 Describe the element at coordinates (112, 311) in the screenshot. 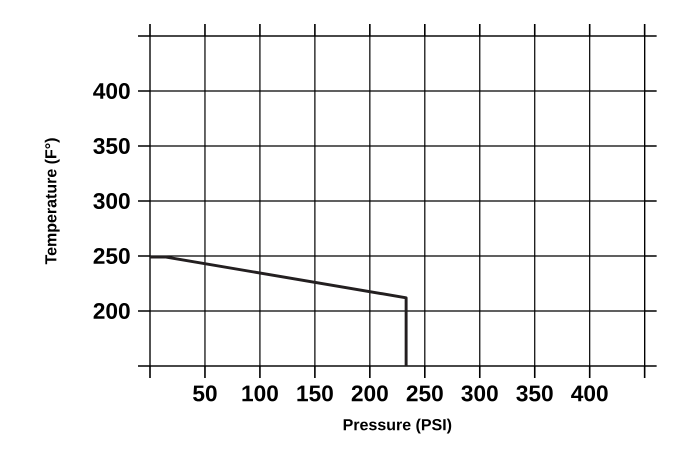

I see `y-tick-label: 200` at that location.